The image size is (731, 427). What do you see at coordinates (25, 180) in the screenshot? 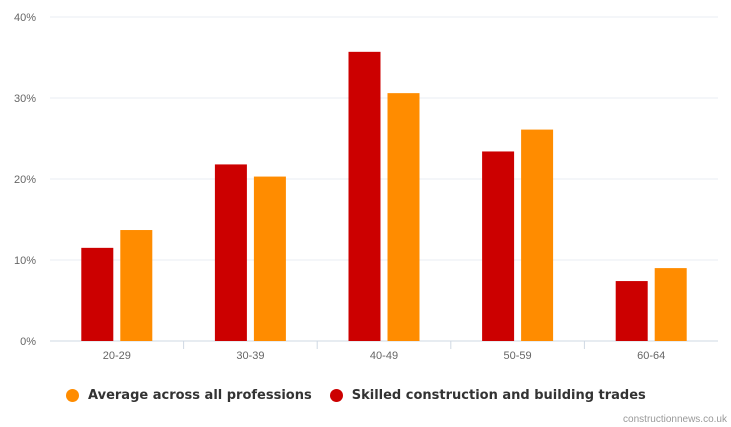
I see `y-tick-label: 20%` at bounding box center [25, 180].